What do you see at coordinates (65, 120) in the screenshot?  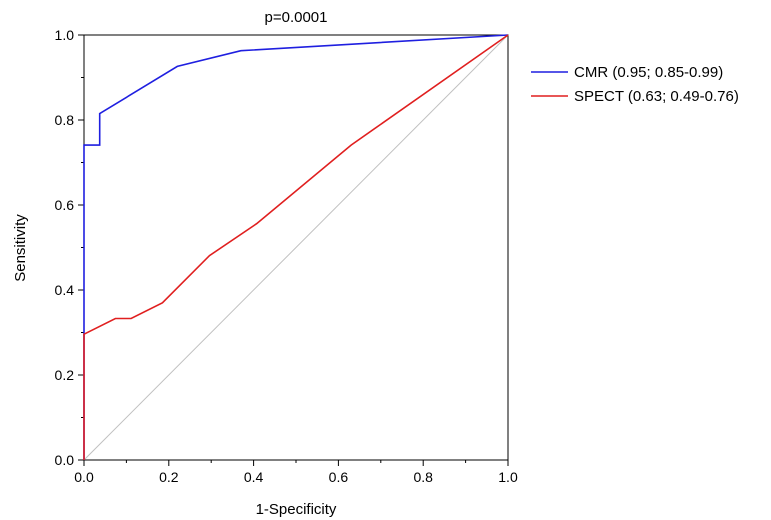 I see `y-tick-label: 0.8` at bounding box center [65, 120].